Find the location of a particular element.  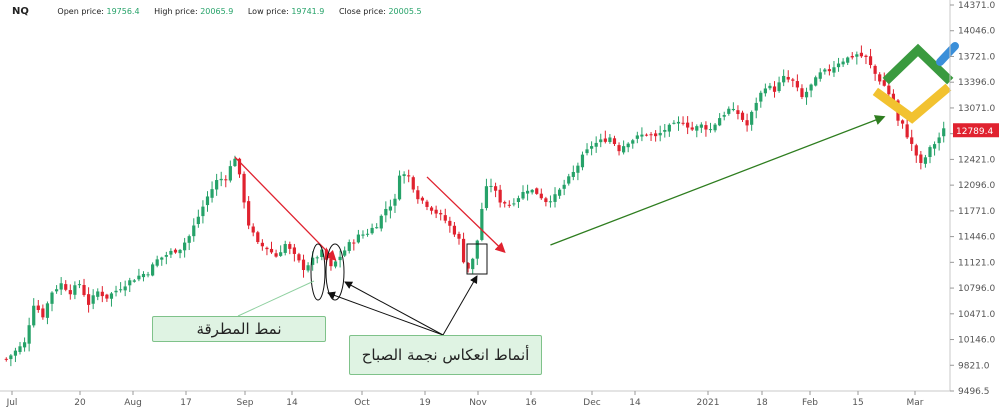

x-tick-label: Feb is located at coordinates (810, 403).